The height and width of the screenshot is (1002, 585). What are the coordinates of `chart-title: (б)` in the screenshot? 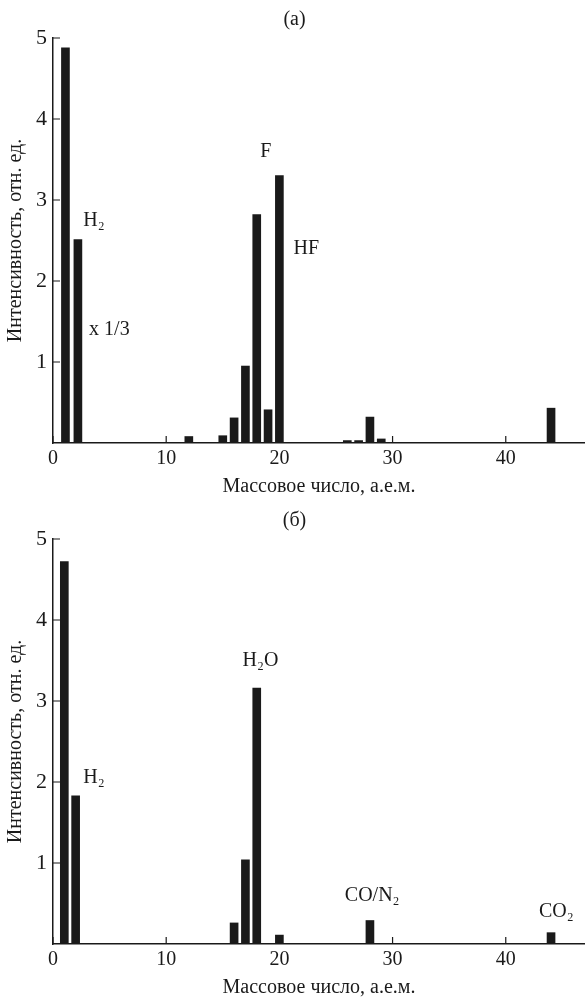 It's located at (294, 520).